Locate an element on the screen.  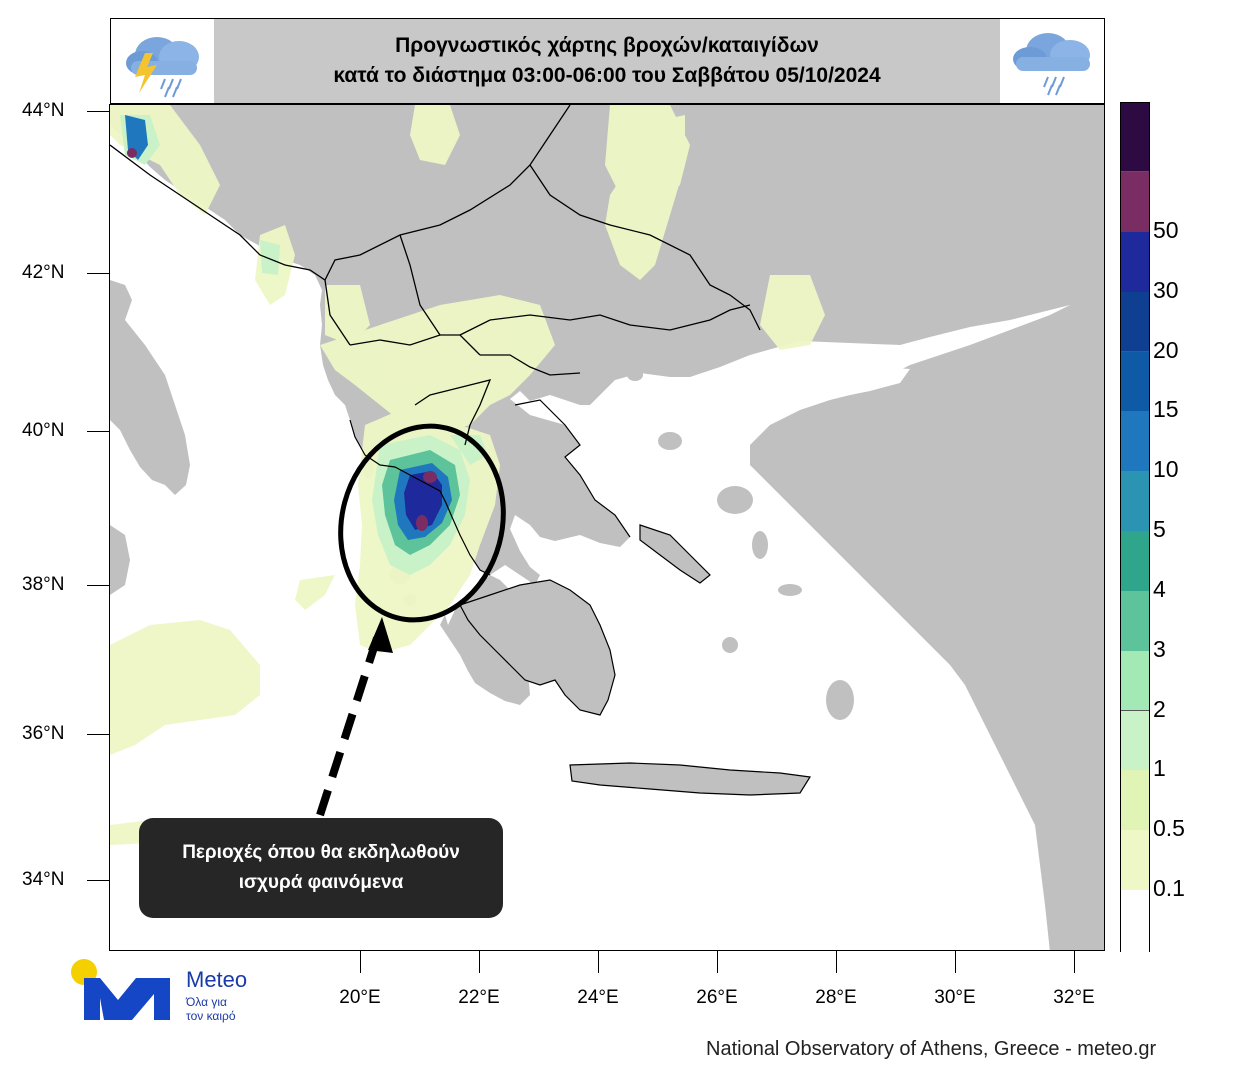
highlight-ellipse is located at coordinates (422, 523).